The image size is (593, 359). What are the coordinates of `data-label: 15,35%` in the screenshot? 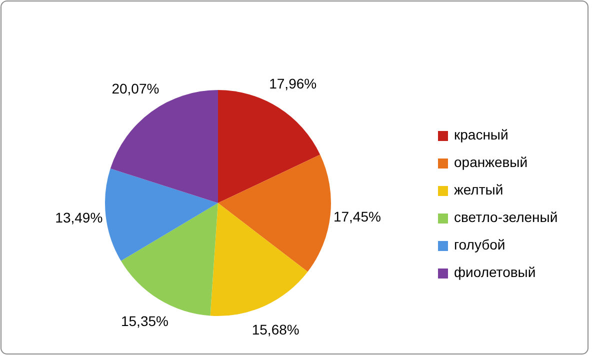 It's located at (144, 321).